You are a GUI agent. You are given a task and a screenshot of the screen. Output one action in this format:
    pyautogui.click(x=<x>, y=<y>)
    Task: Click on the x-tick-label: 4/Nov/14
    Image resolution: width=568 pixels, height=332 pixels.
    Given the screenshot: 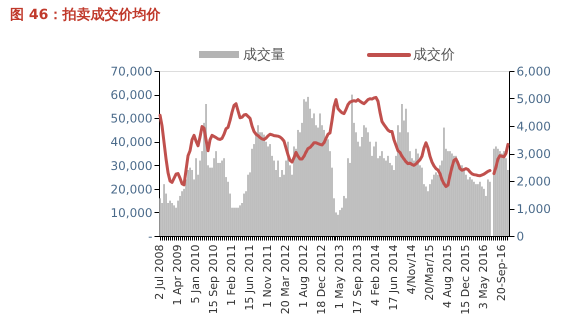 What is the action you would take?
    pyautogui.click(x=411, y=269)
    